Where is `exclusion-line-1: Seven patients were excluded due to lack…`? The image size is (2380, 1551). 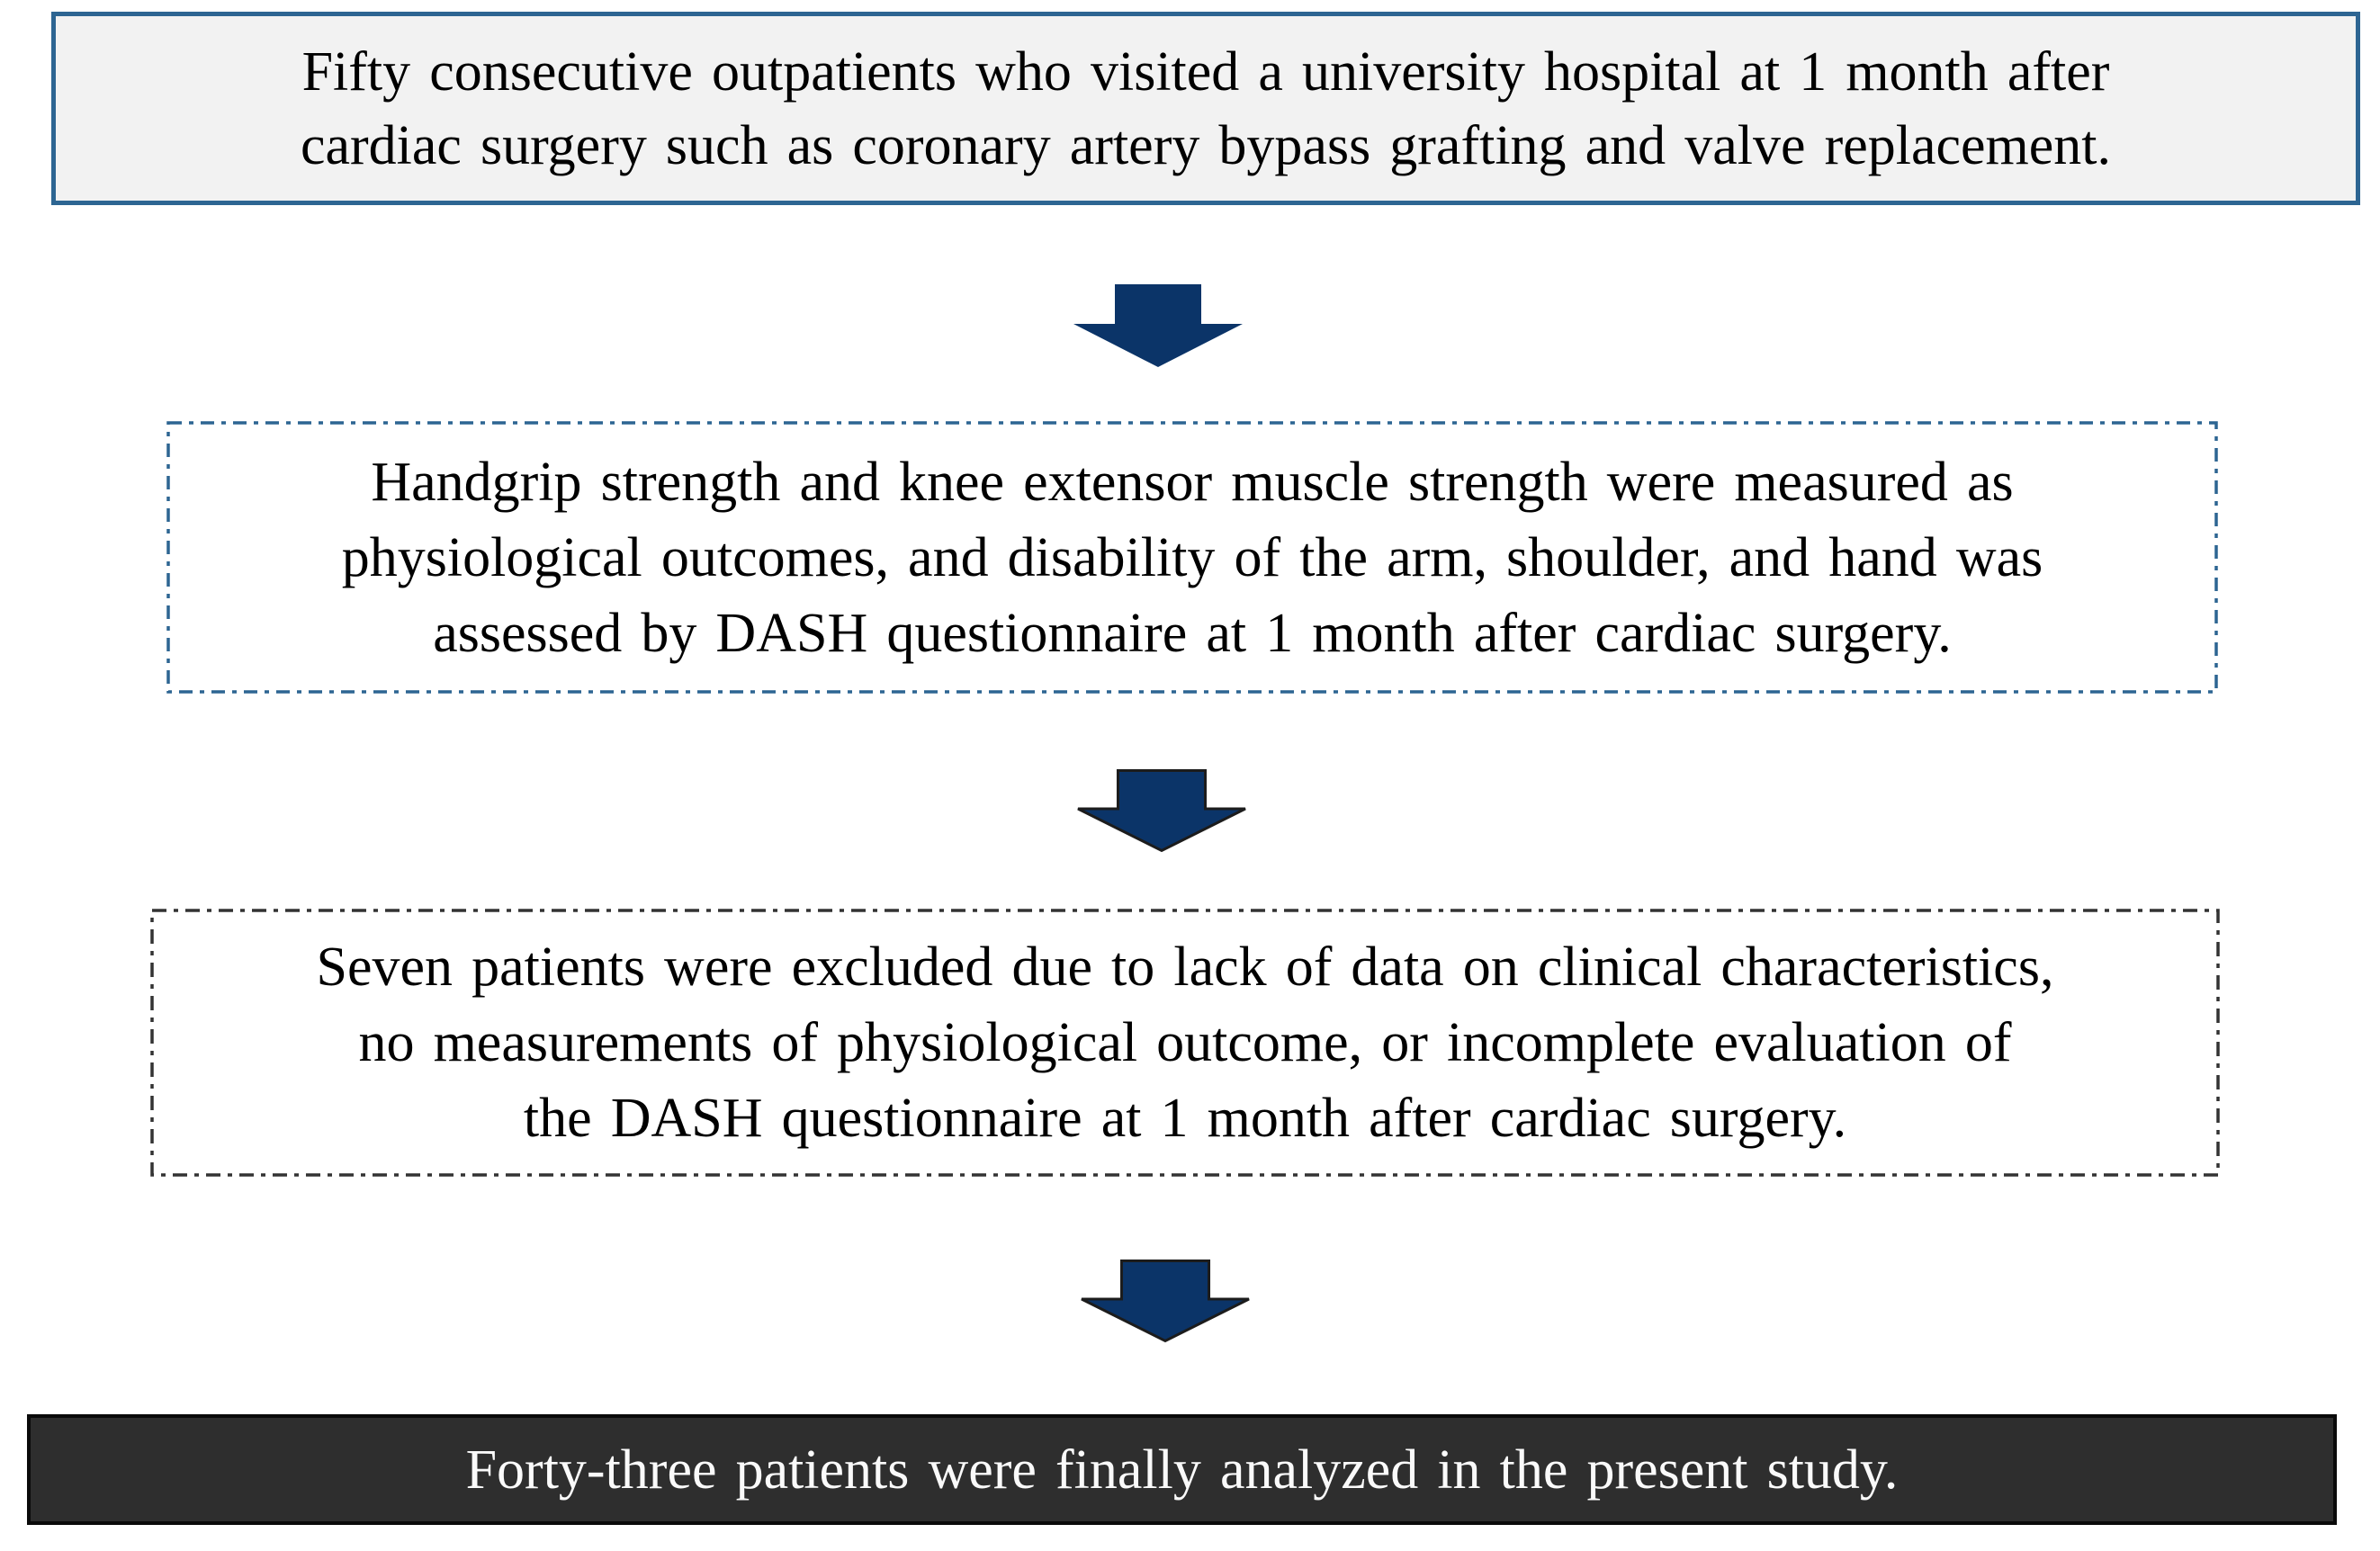 exclusion-line-1: Seven patients were excluded due to lack… is located at coordinates (1185, 967).